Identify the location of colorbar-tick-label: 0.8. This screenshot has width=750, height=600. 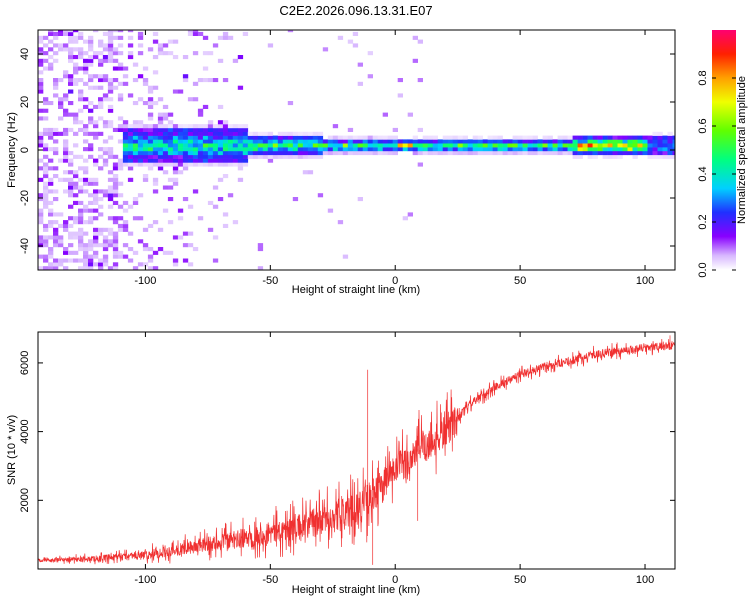
(703, 77).